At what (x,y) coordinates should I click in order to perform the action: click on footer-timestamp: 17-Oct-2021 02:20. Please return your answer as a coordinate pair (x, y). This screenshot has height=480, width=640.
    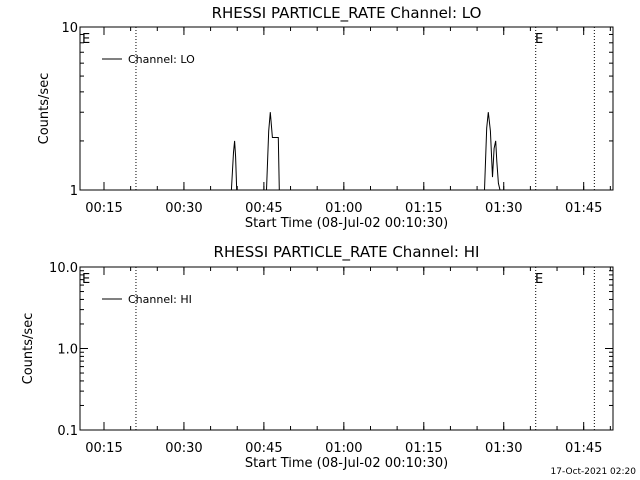
    Looking at the image, I should click on (594, 472).